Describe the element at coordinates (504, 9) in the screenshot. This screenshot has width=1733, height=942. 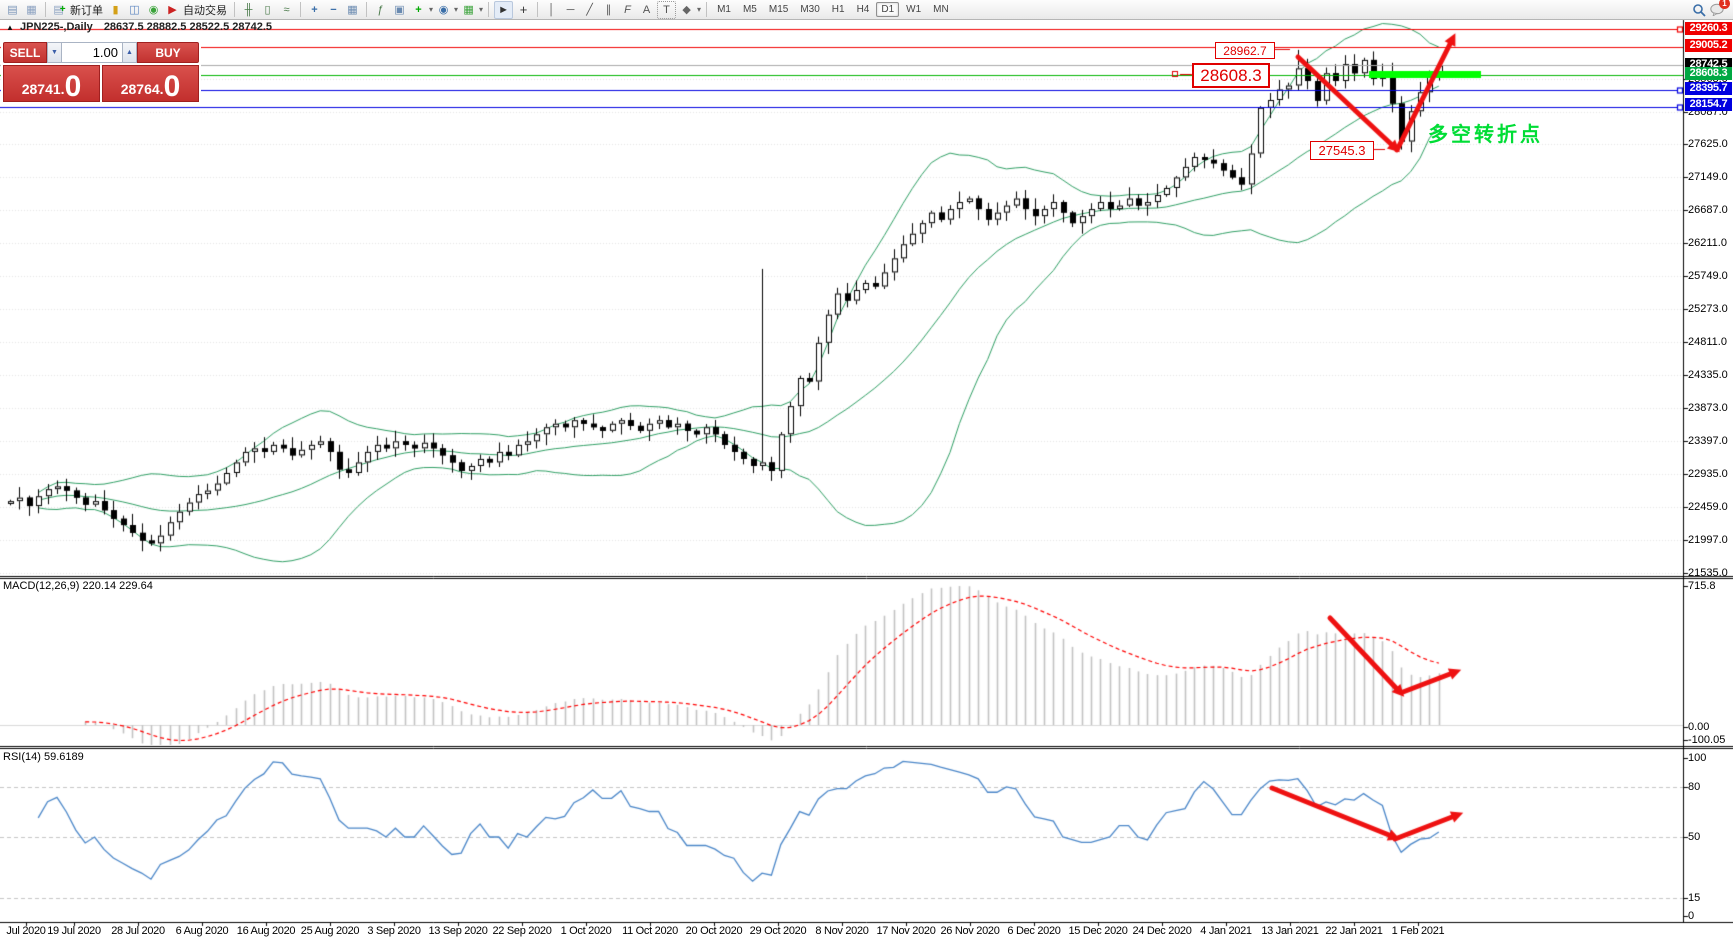
I see `cursor-icon: ►` at that location.